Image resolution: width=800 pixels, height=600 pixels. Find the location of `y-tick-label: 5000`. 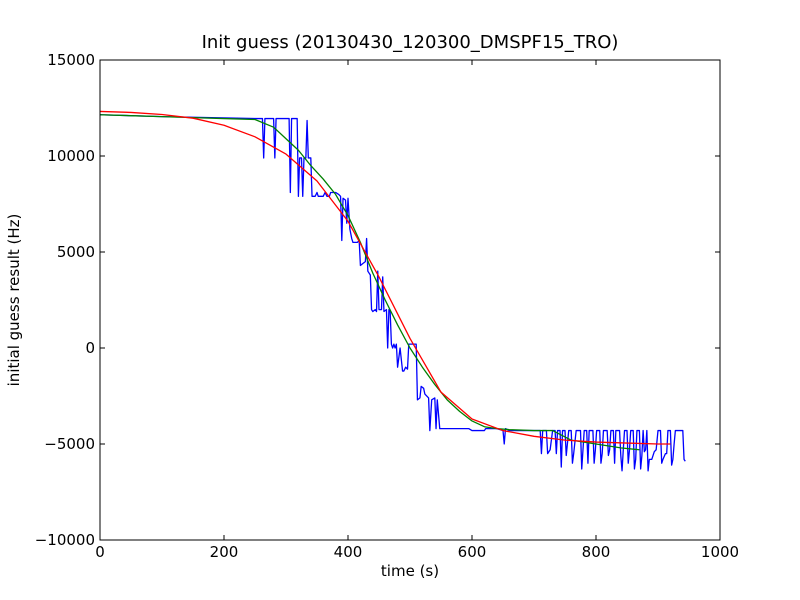

y-tick-label: 5000 is located at coordinates (76, 252).